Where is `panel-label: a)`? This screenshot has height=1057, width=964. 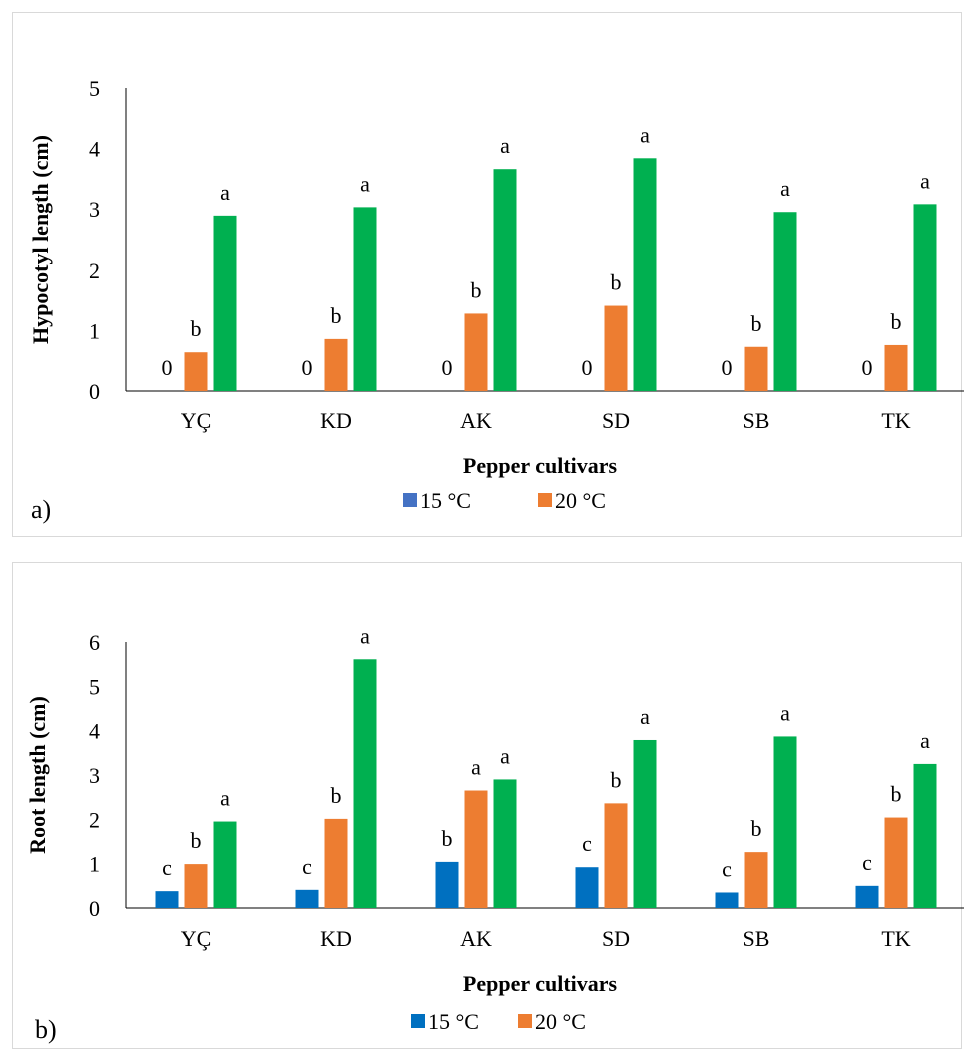
panel-label: a) is located at coordinates (41, 509).